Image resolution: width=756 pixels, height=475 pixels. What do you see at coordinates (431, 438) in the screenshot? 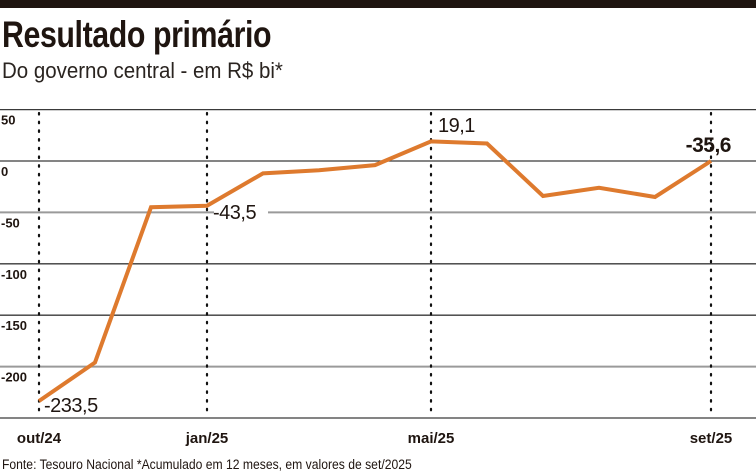
I see `x-tick-label: mai/25` at bounding box center [431, 438].